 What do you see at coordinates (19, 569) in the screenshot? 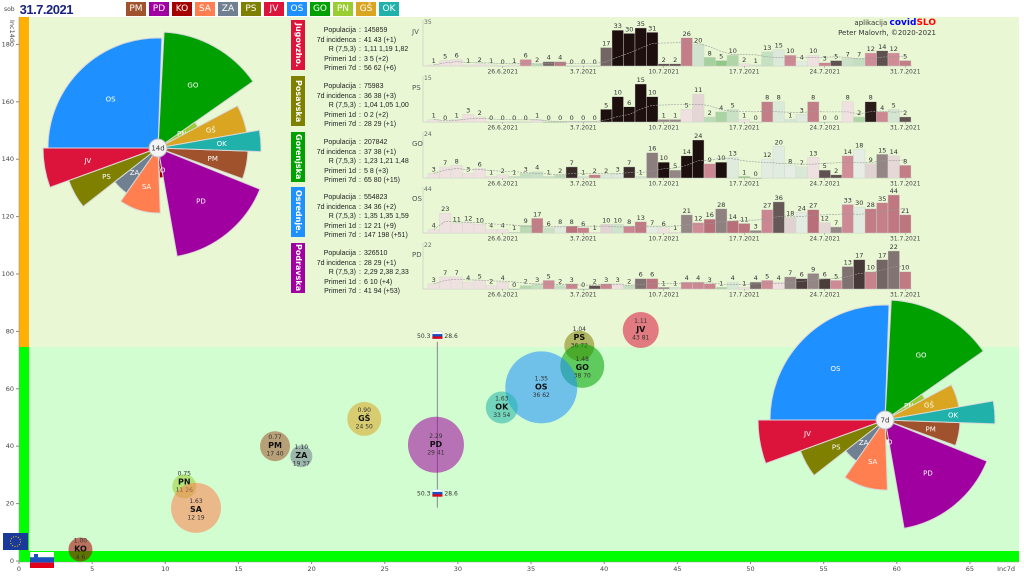
I see `x-tick-label: 0` at bounding box center [19, 569].